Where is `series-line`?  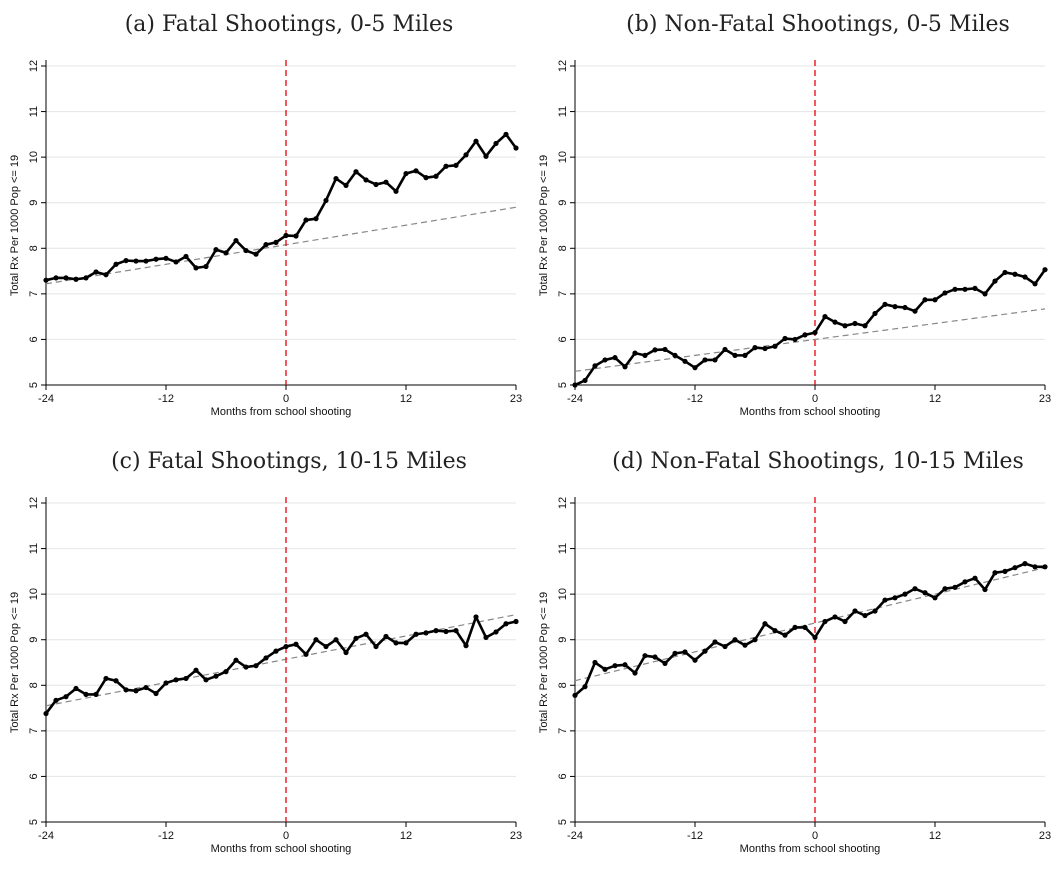
series-line is located at coordinates (281, 207).